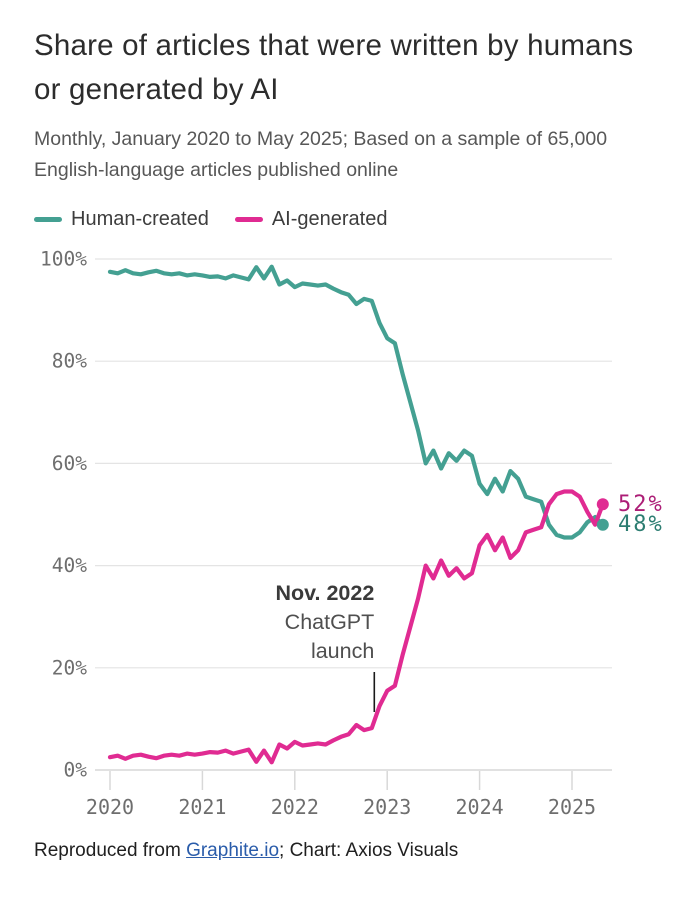 This screenshot has height=899, width=700. Describe the element at coordinates (248, 219) in the screenshot. I see `ai-generated-line-swatch-icon` at that location.